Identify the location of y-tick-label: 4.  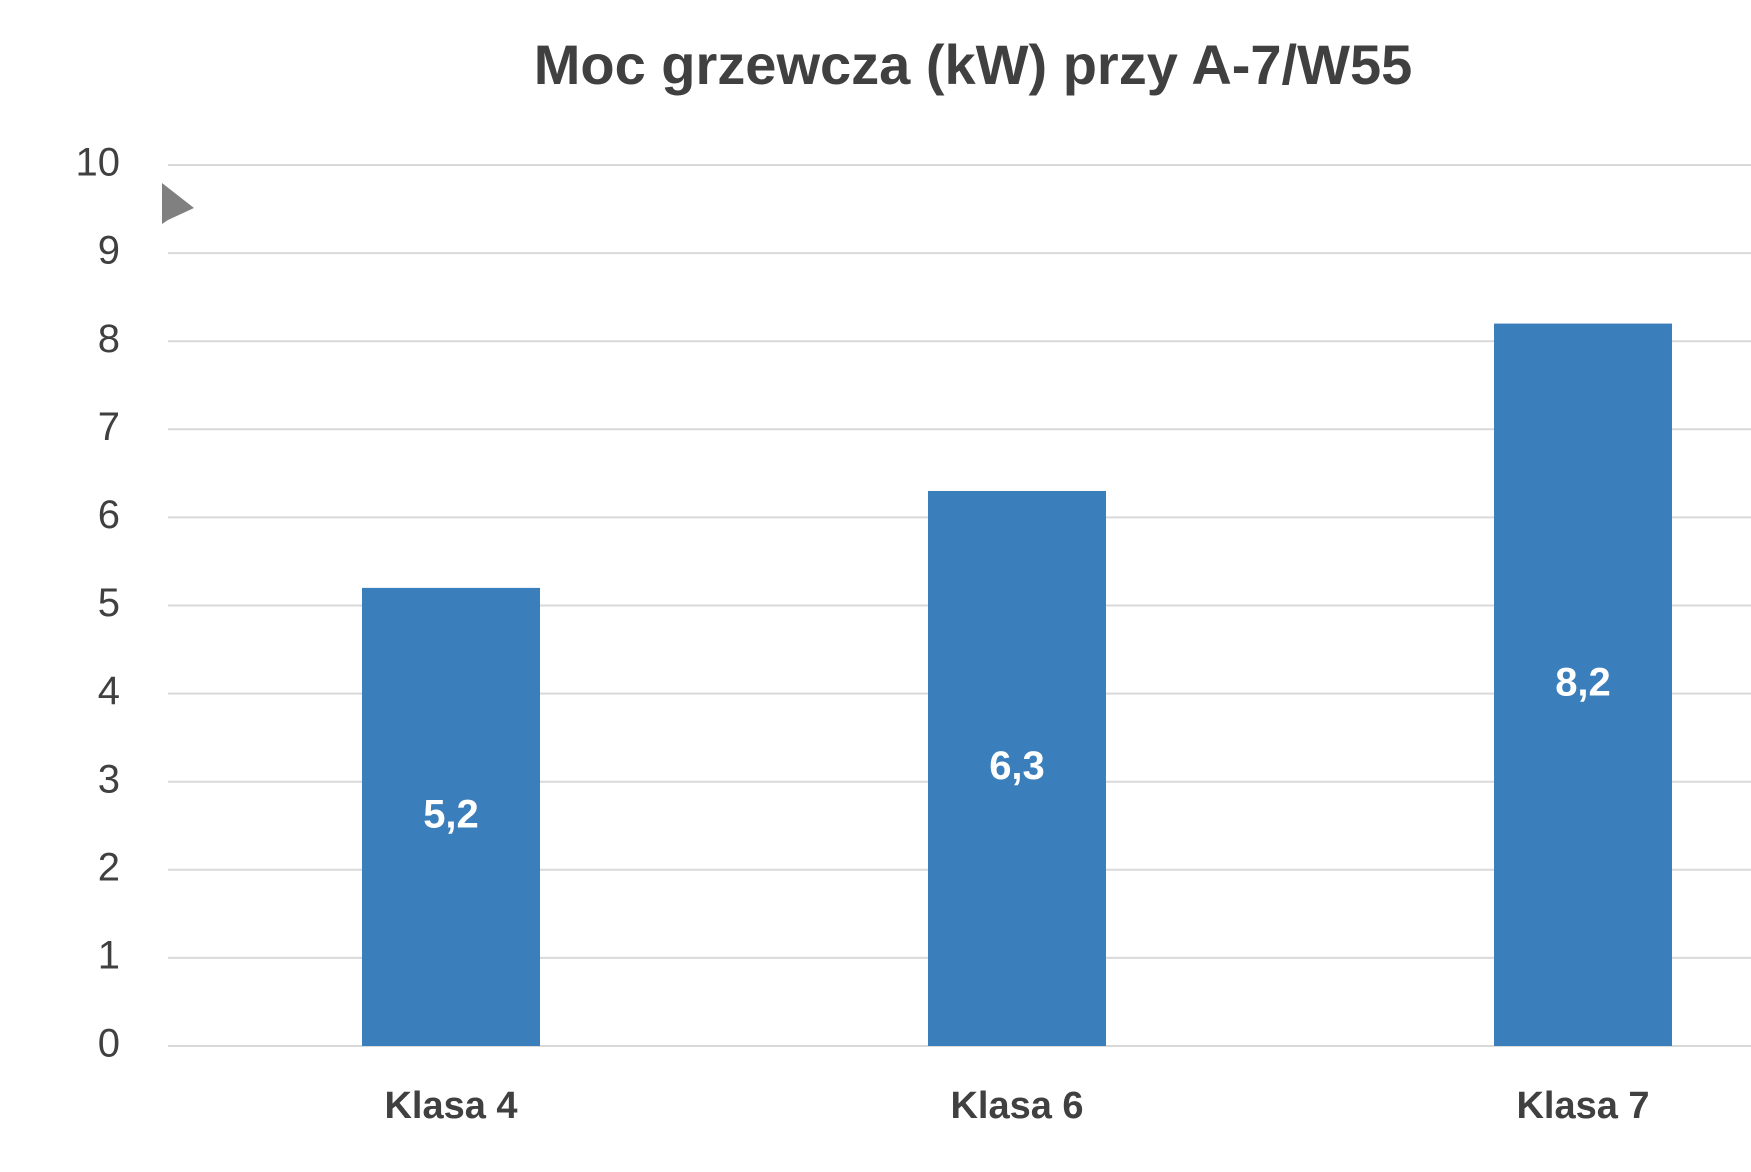
(109, 691).